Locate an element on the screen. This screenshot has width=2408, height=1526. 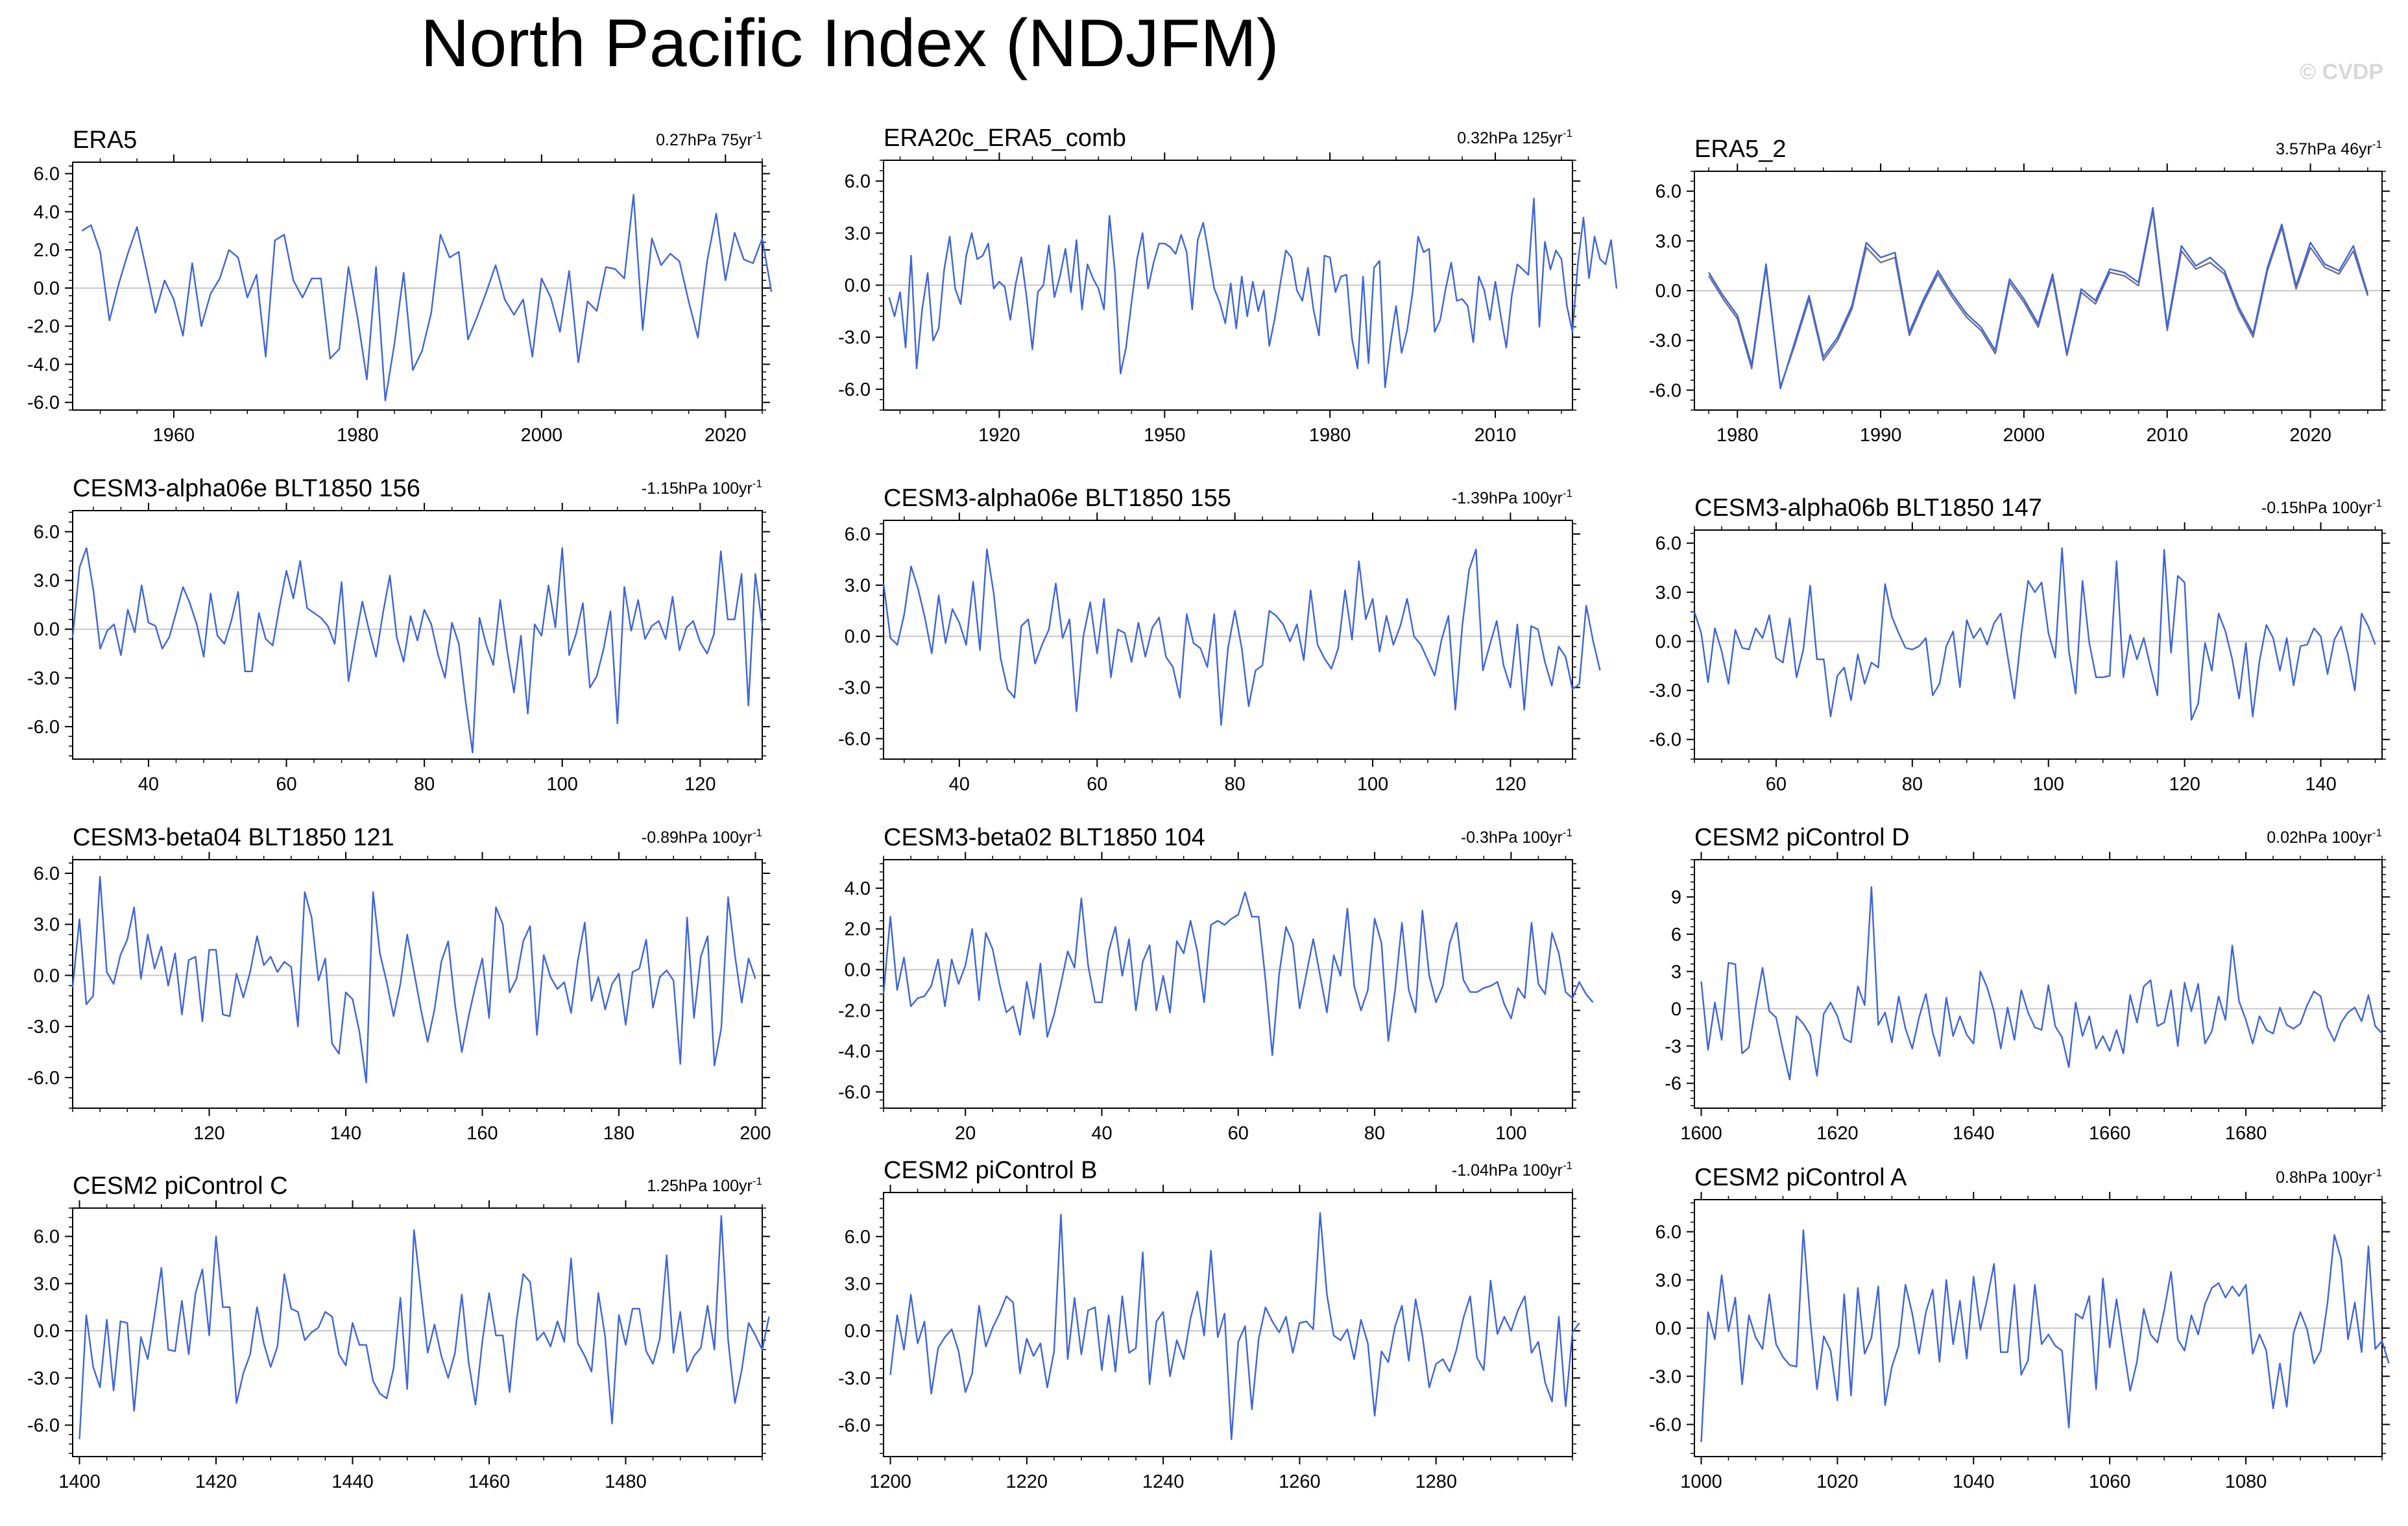
x-tick-label: 1640 is located at coordinates (1974, 1133).